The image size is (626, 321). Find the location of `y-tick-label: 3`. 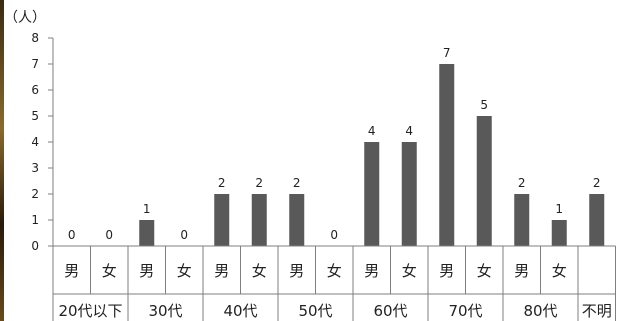

y-tick-label: 3 is located at coordinates (35, 168).